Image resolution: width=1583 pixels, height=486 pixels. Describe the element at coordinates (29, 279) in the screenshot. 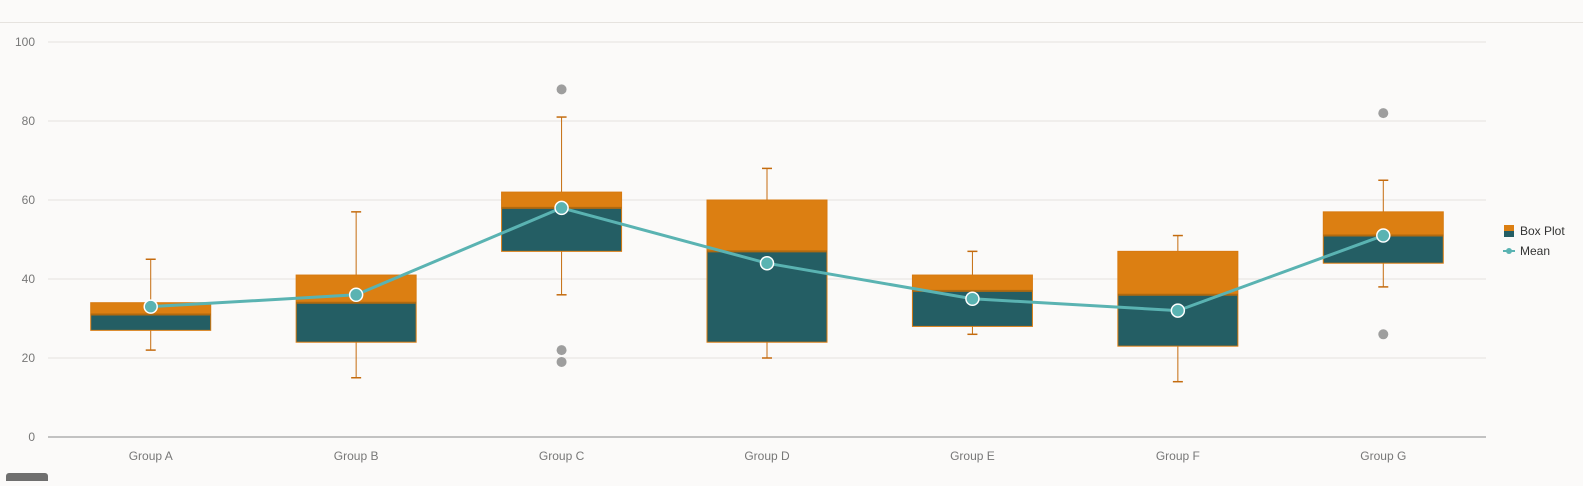

I see `y-tick-label: 40` at that location.